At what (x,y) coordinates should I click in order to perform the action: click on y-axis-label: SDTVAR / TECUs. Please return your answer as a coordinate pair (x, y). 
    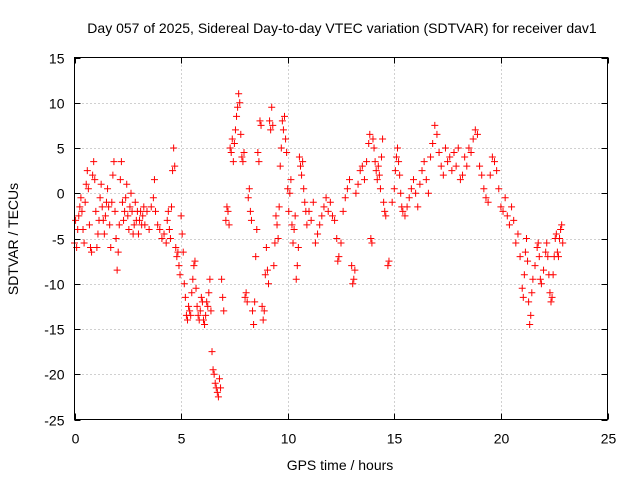
    Looking at the image, I should click on (13, 239).